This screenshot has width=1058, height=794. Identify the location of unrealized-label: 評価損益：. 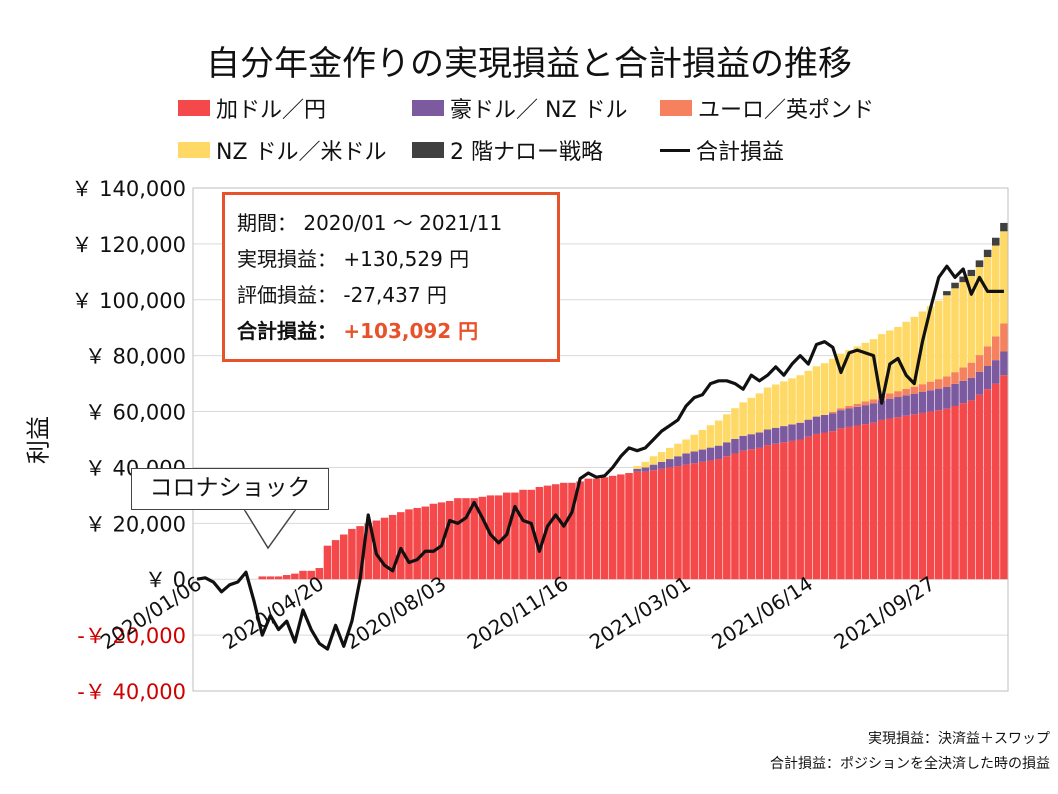
(287, 295).